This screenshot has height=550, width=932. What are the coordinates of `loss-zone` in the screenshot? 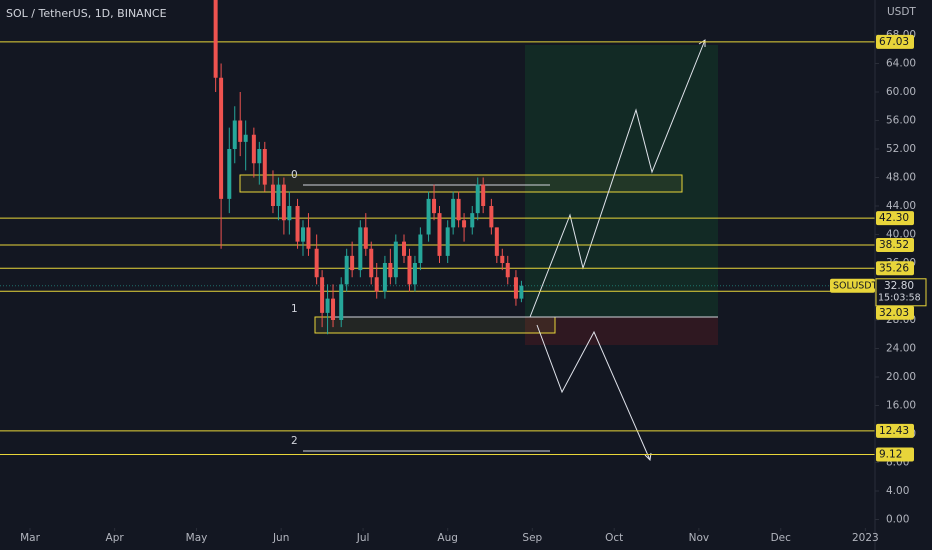 It's located at (621, 331).